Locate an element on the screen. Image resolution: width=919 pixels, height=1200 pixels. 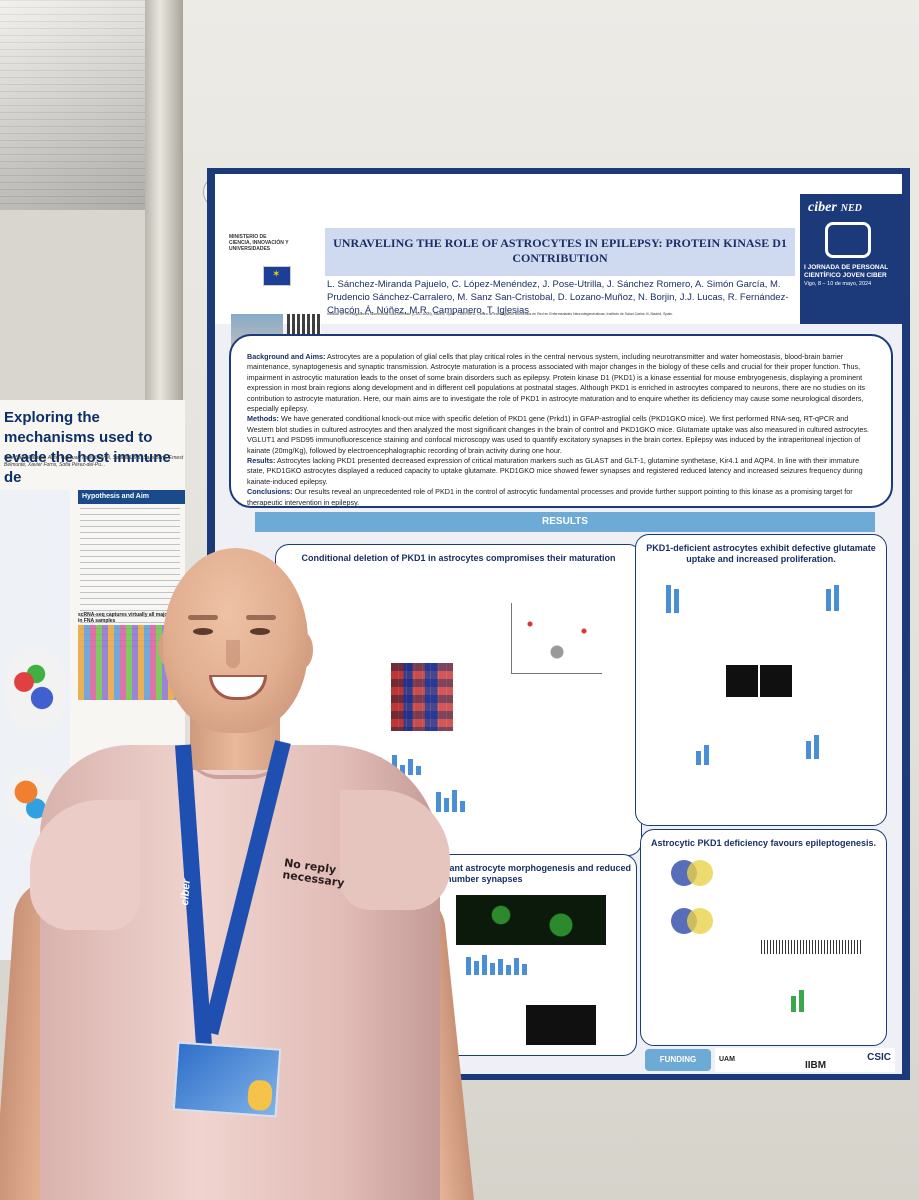
eye-right is located at coordinates (260, 631).